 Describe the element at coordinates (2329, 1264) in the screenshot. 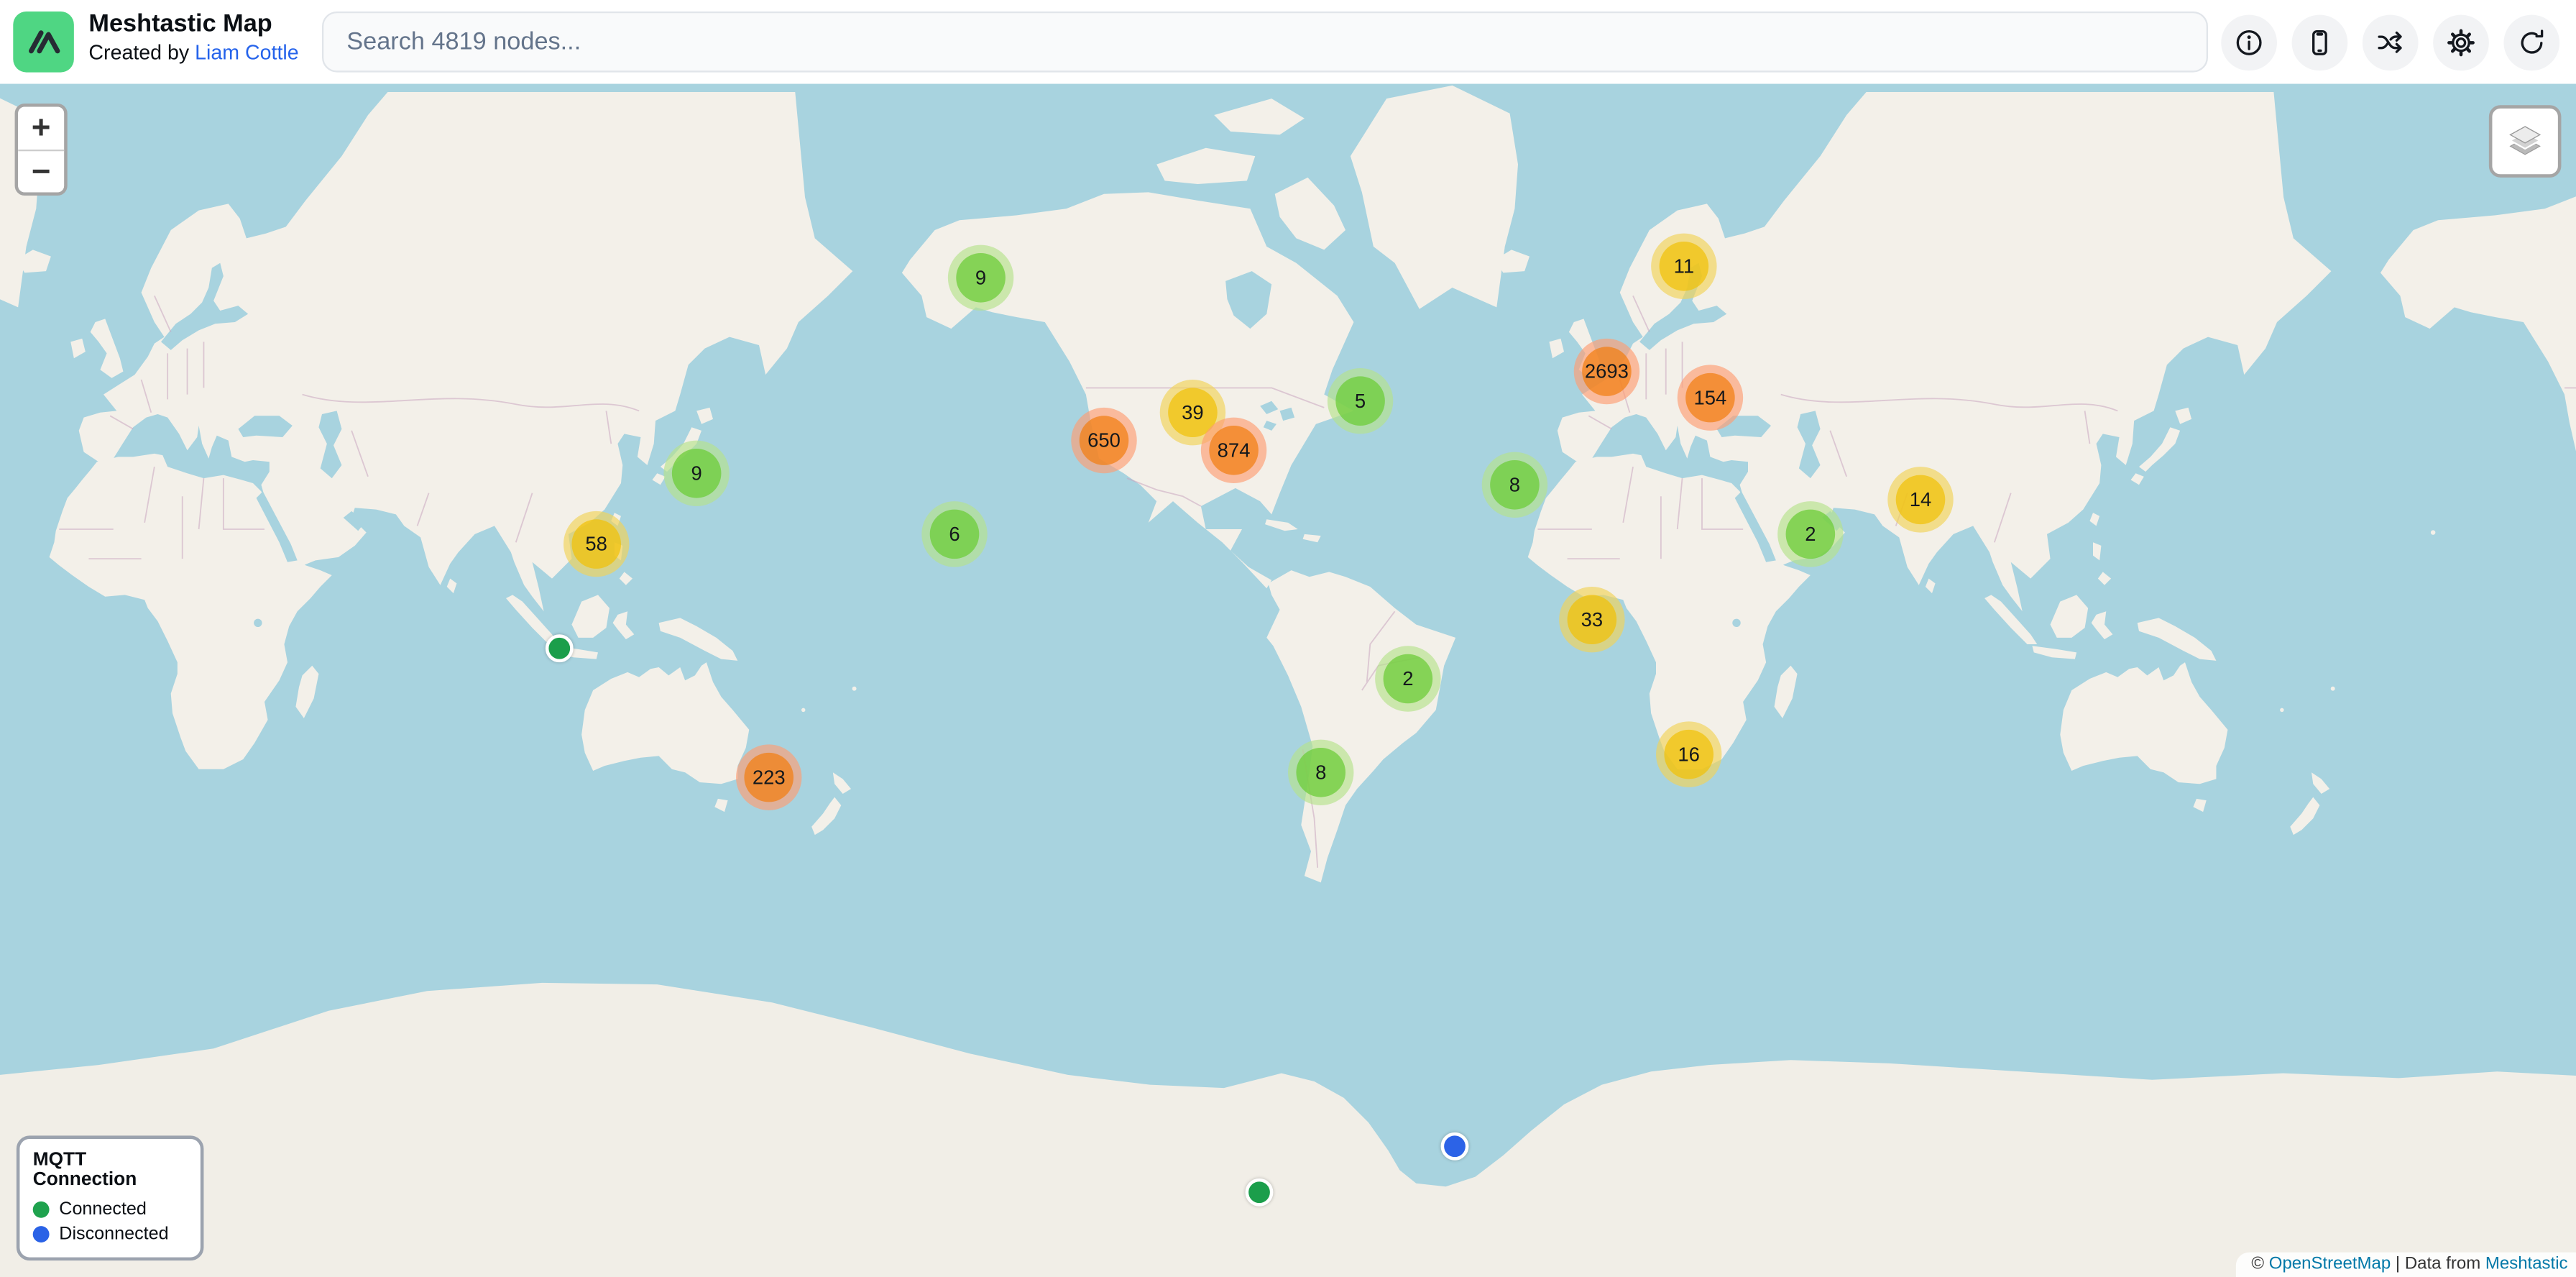

I see `openstreetmap-link: OpenStreetMap` at that location.